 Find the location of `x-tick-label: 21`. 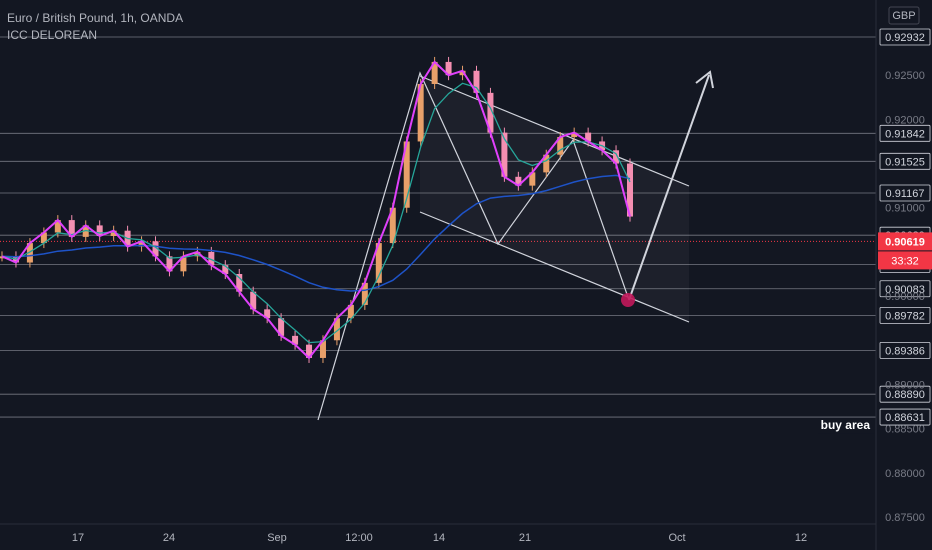

x-tick-label: 21 is located at coordinates (525, 538).